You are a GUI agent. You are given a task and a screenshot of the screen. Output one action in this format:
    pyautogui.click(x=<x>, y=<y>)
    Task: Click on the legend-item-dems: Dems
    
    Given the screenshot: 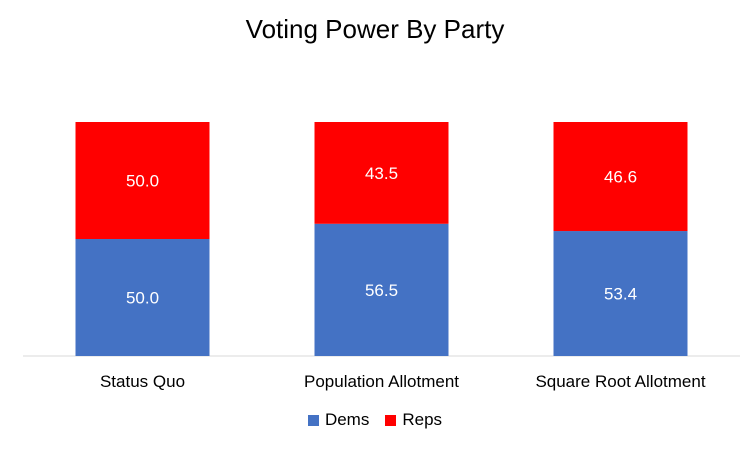 What is the action you would take?
    pyautogui.click(x=338, y=420)
    